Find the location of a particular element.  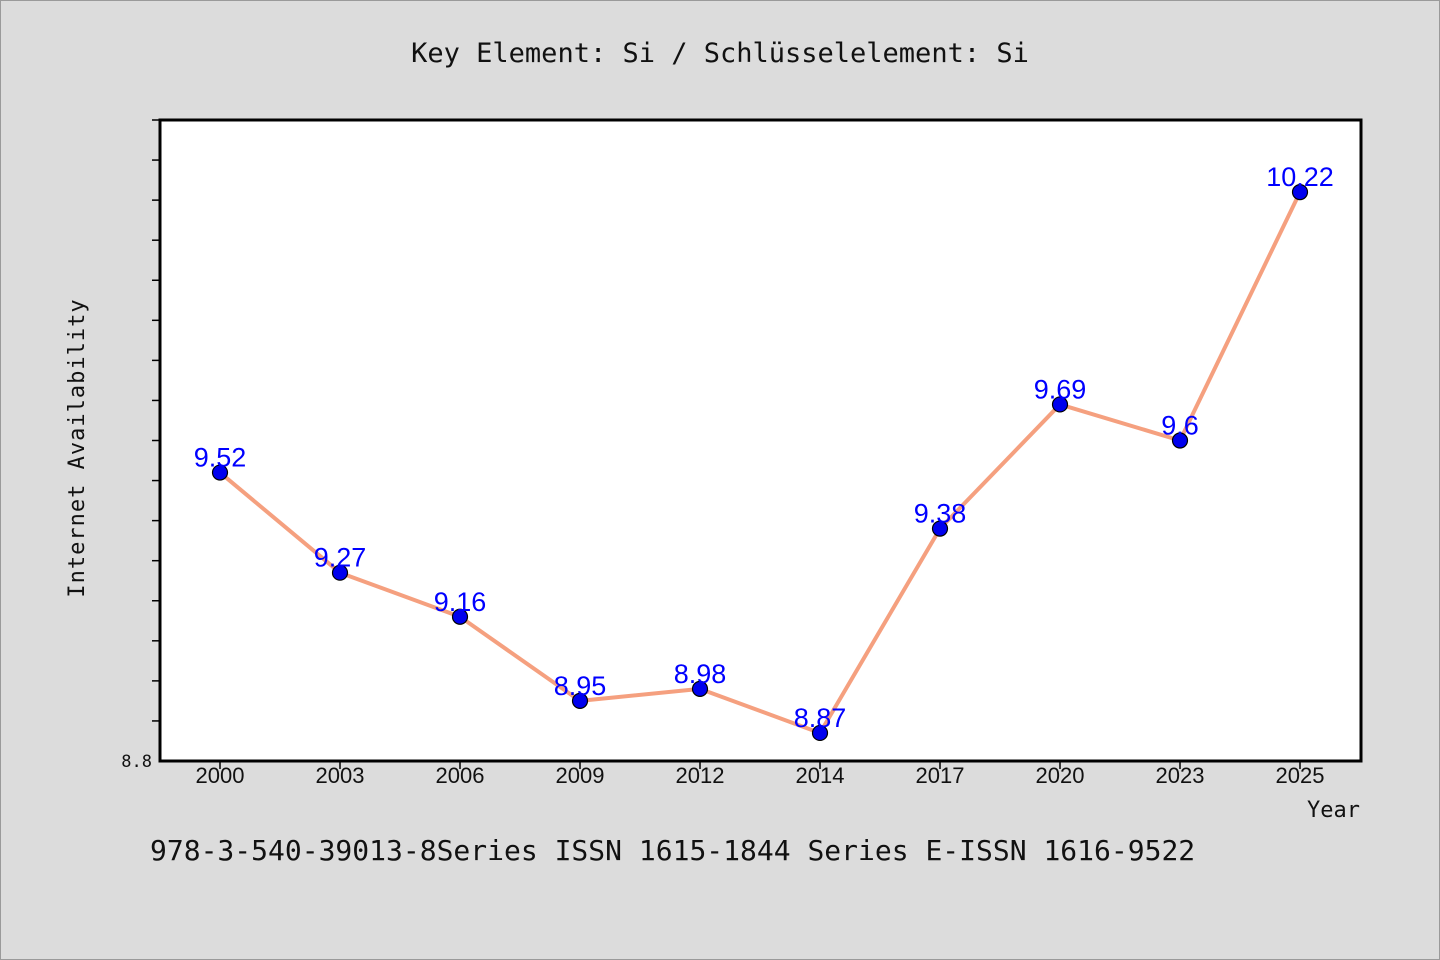

data-label: 9.27 is located at coordinates (340, 558).